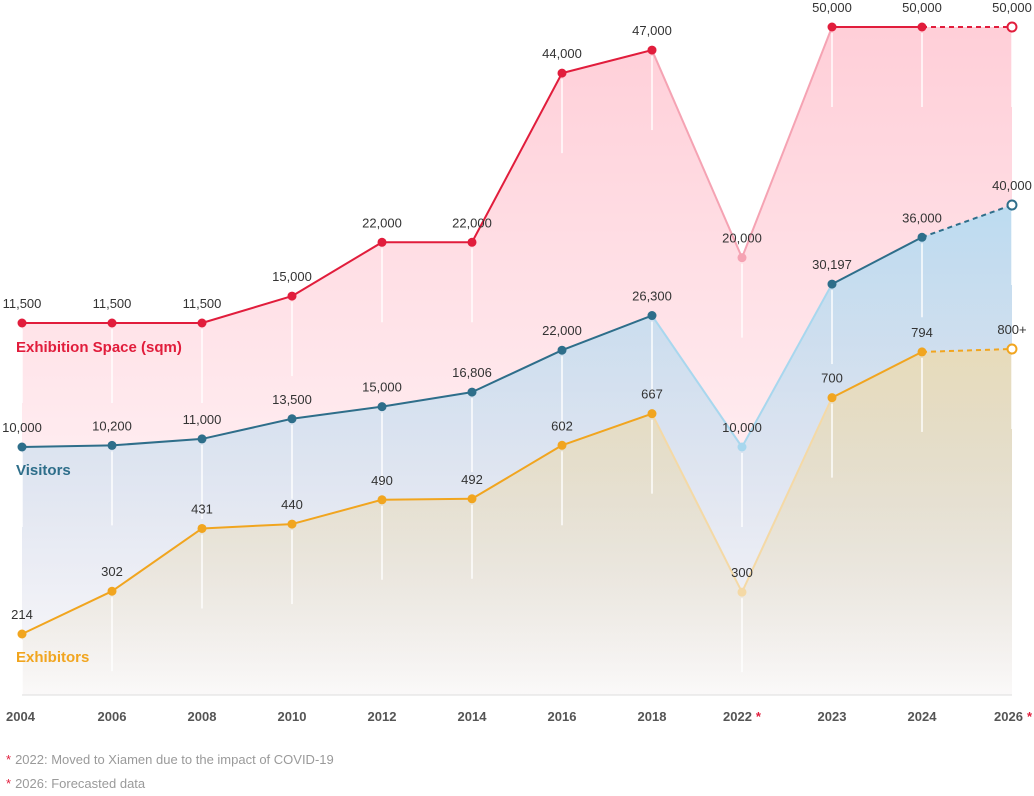 The height and width of the screenshot is (796, 1034). Describe the element at coordinates (923, 716) in the screenshot. I see `x-tick-label: 2024` at that location.